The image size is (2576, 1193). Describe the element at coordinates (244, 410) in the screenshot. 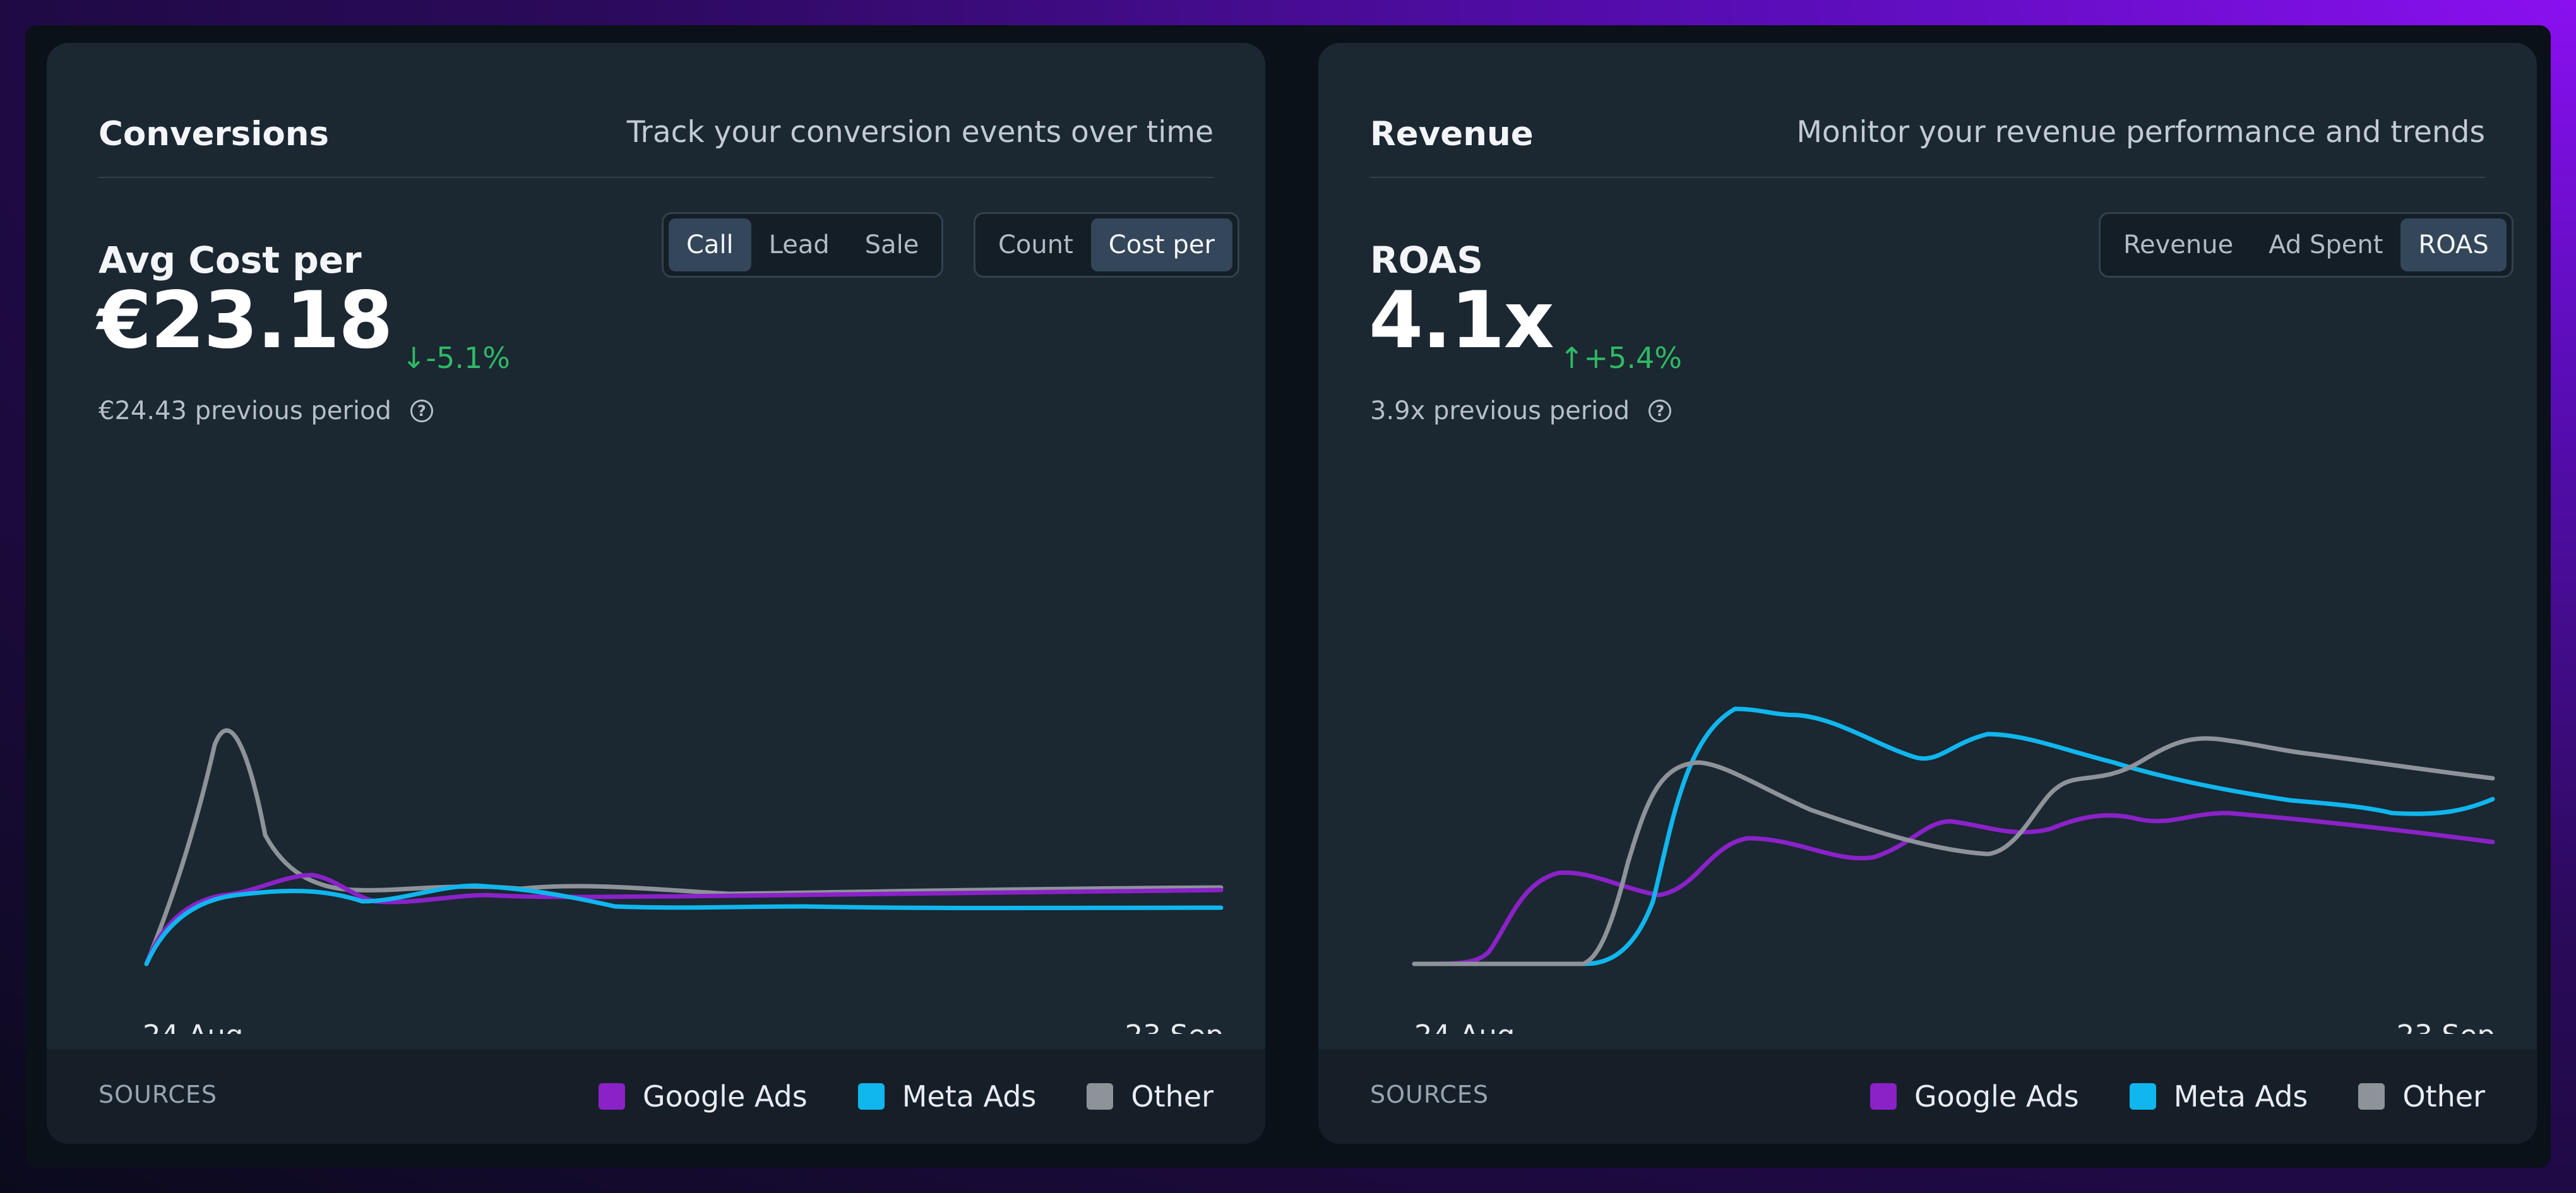

I see `previous-period-text: €24.43 previous period` at that location.